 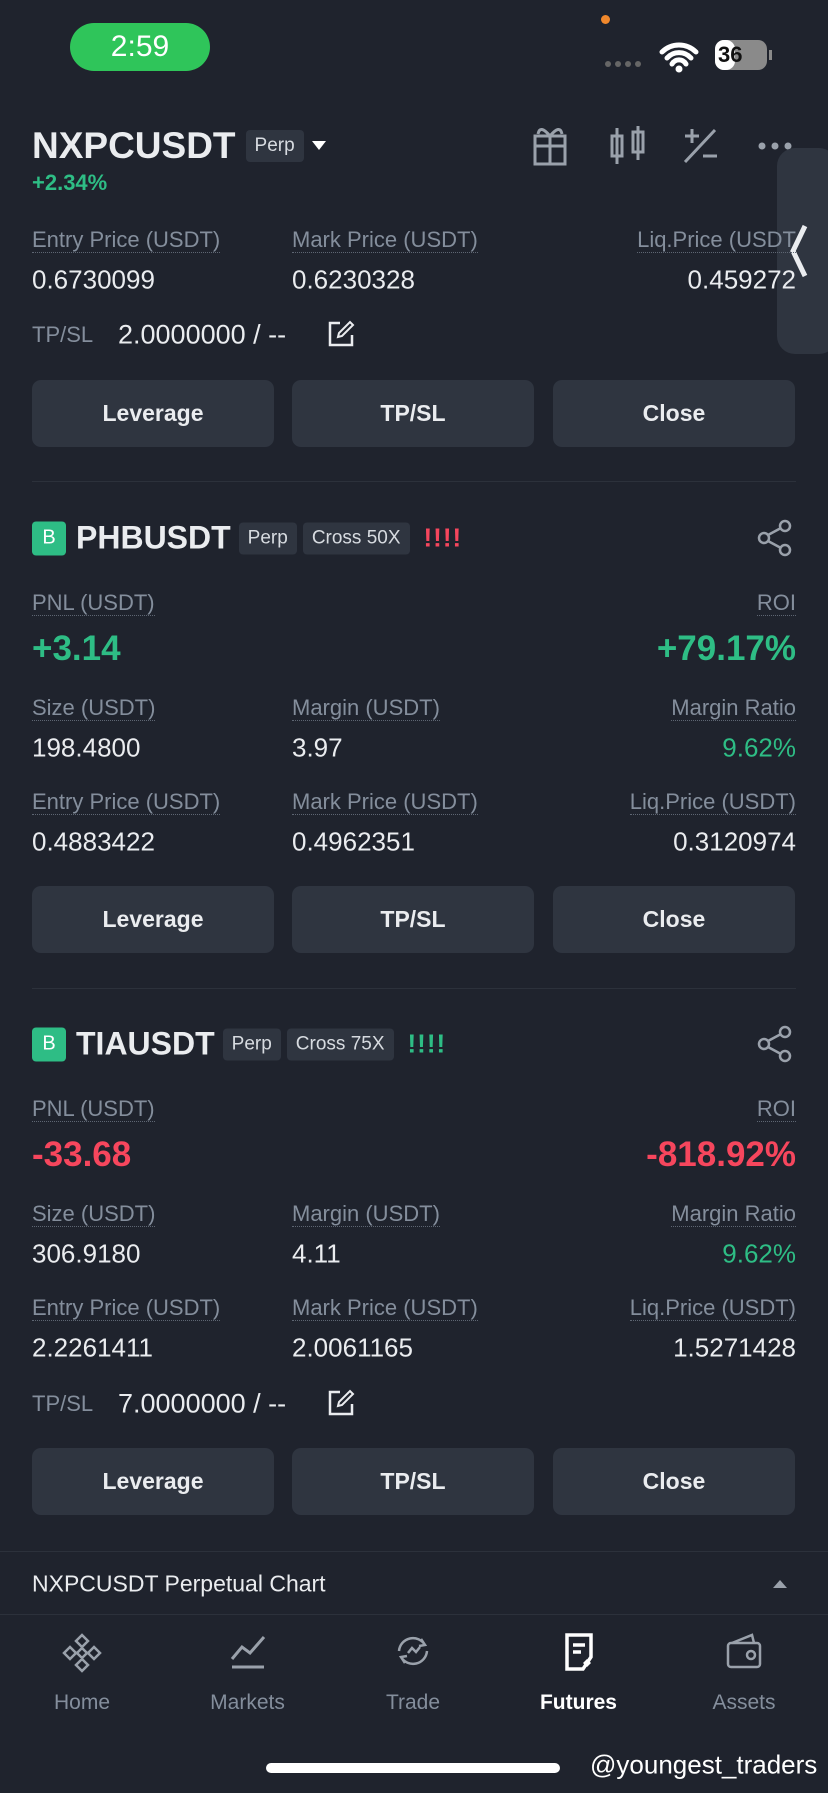 What do you see at coordinates (153, 538) in the screenshot?
I see `symbol: PHBUSDT` at bounding box center [153, 538].